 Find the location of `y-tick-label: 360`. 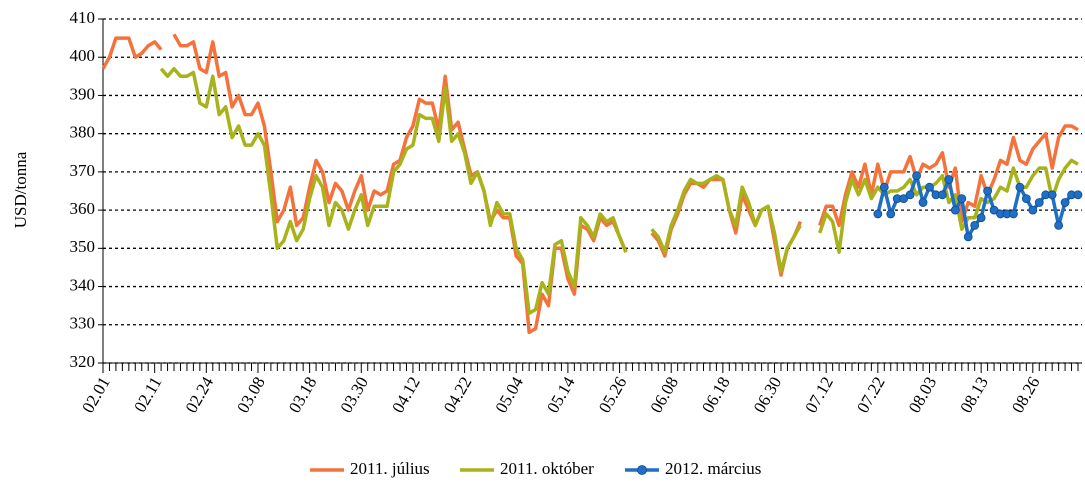

y-tick-label: 360 is located at coordinates (83, 208).